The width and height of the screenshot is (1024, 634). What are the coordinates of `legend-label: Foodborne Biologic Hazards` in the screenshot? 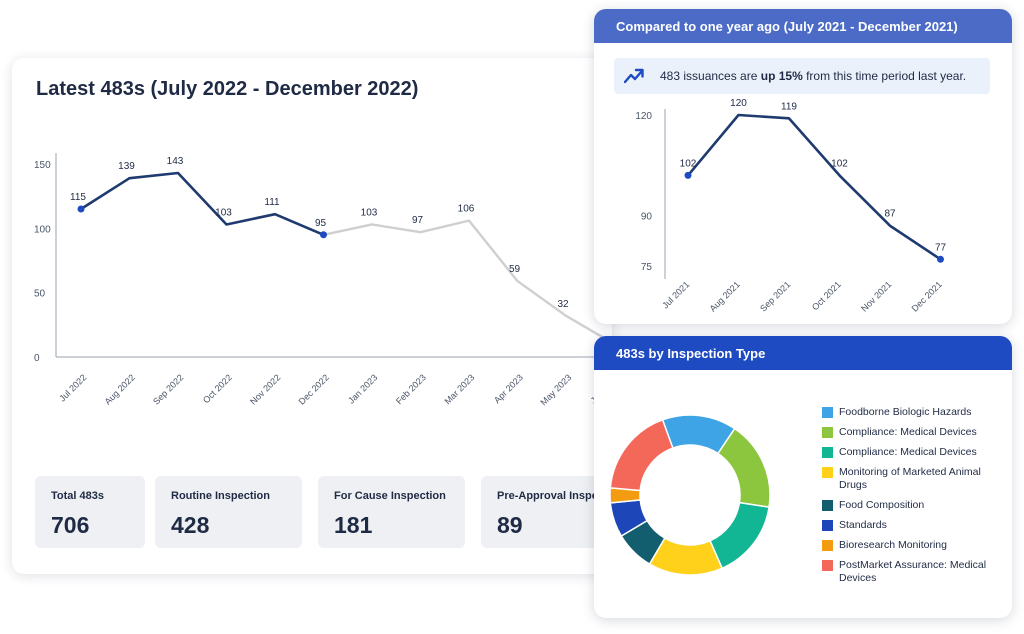 It's located at (905, 412).